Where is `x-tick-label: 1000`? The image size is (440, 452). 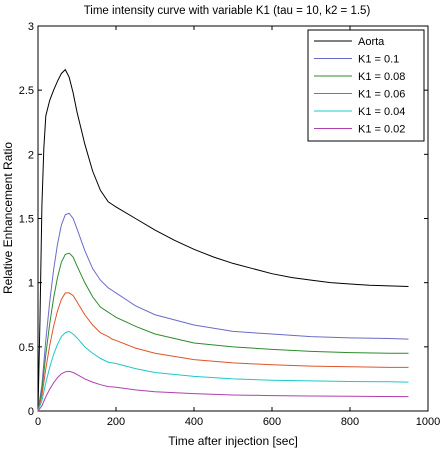 x-tick-label: 1000 is located at coordinates (428, 422).